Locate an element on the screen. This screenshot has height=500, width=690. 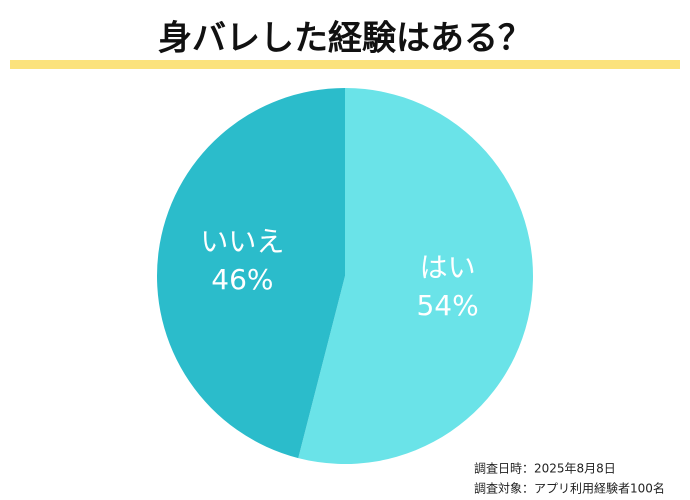
slice-category: はい is located at coordinates (448, 267).